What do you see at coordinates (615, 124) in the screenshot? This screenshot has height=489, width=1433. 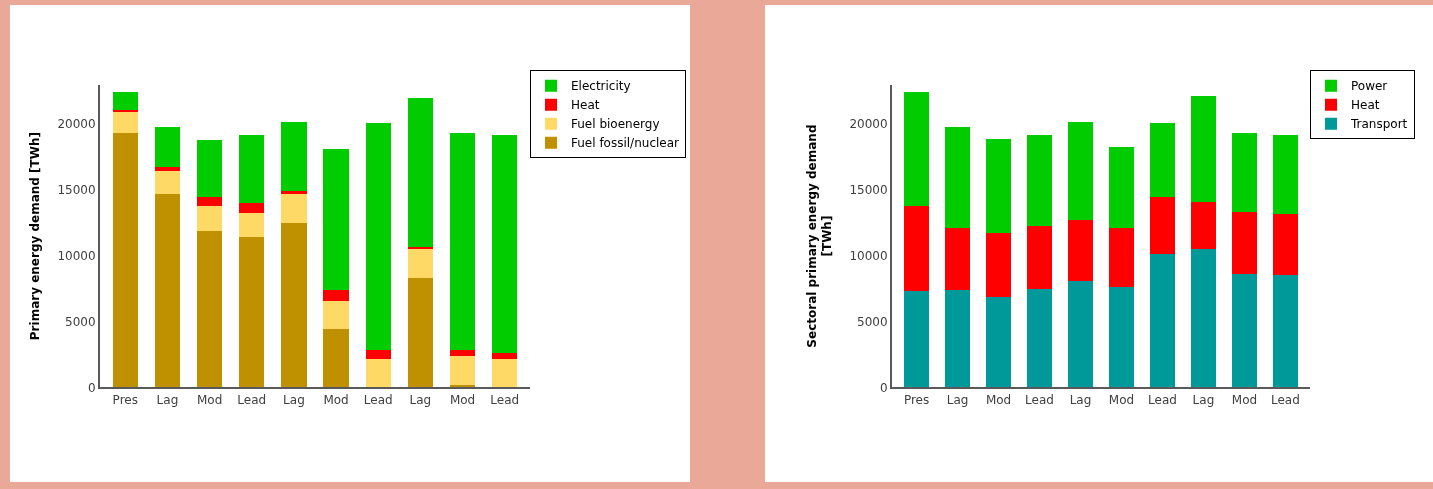 I see `legend-label: Fuel bioenergy` at bounding box center [615, 124].